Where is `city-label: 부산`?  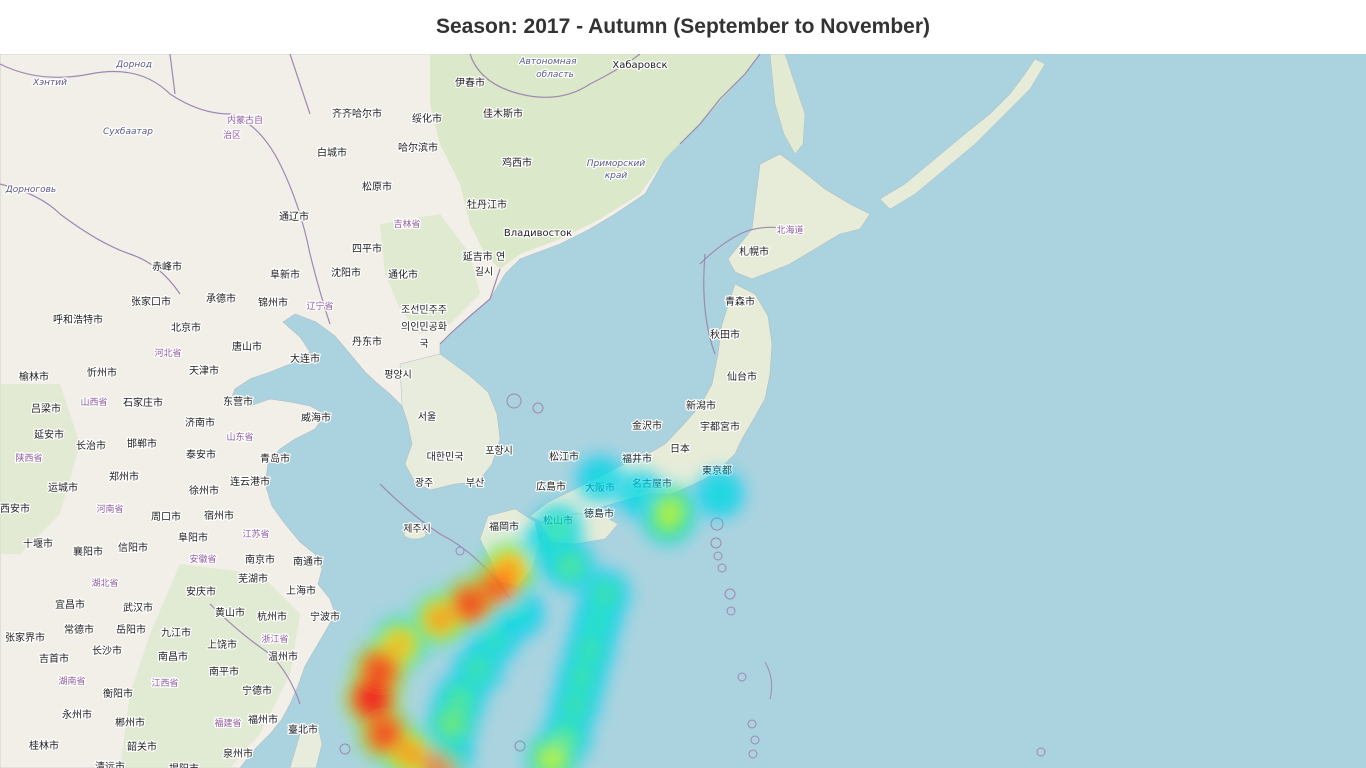 city-label: 부산 is located at coordinates (475, 483).